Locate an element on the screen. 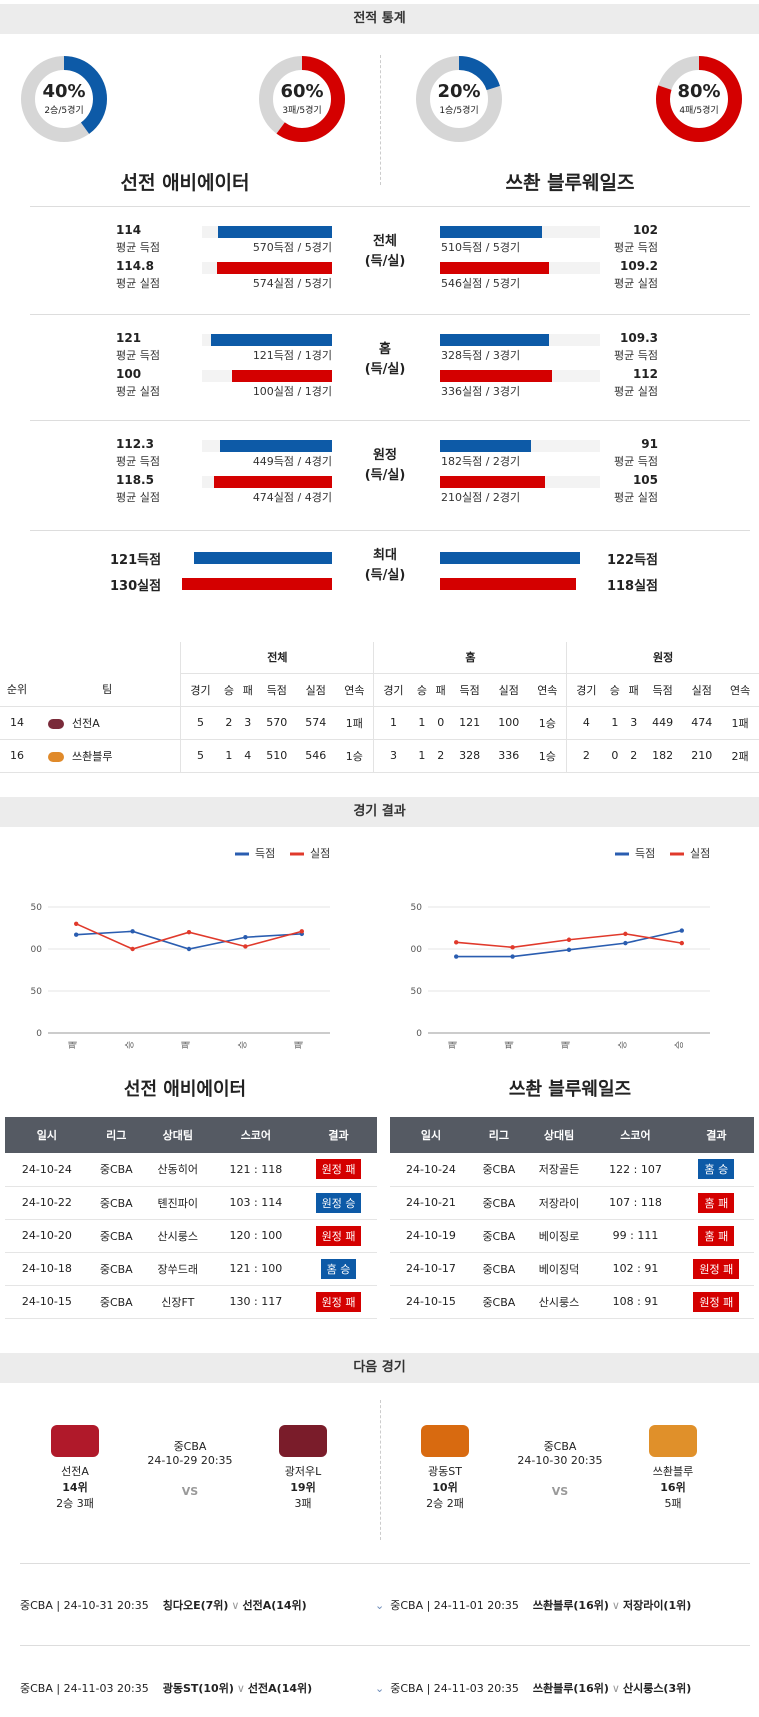 This screenshot has height=1717, width=759. upcoming-game: 중CBA | 24-11-03 20:35 광동ST(10위) ∨ 선전A(14위) is located at coordinates (200, 1688).